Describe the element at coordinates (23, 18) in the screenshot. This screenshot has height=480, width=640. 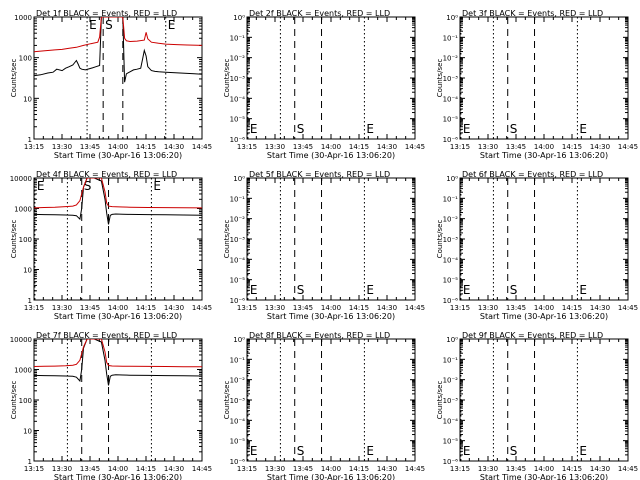
I see `y-tick-label: 1000` at that location.